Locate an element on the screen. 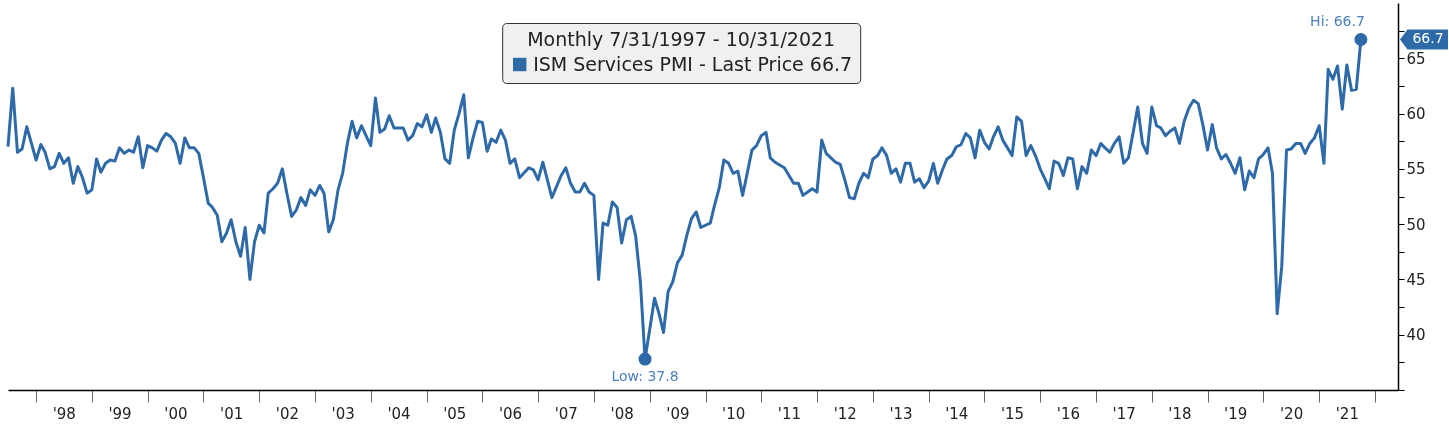 The width and height of the screenshot is (1449, 434). x-tick-label: '16 is located at coordinates (1068, 413).